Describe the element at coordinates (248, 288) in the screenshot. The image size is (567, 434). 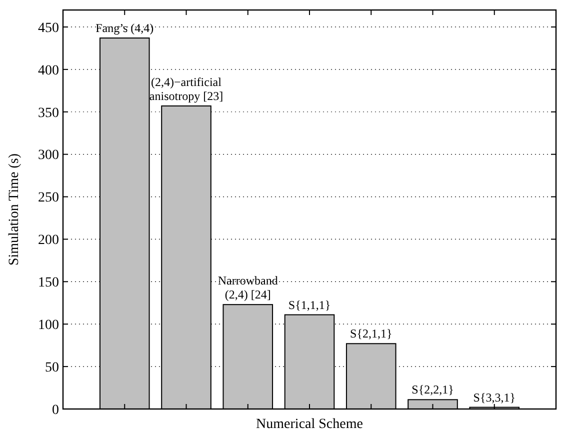
I see `x-tick-label: Narrowband (2,4) [24]` at that location.